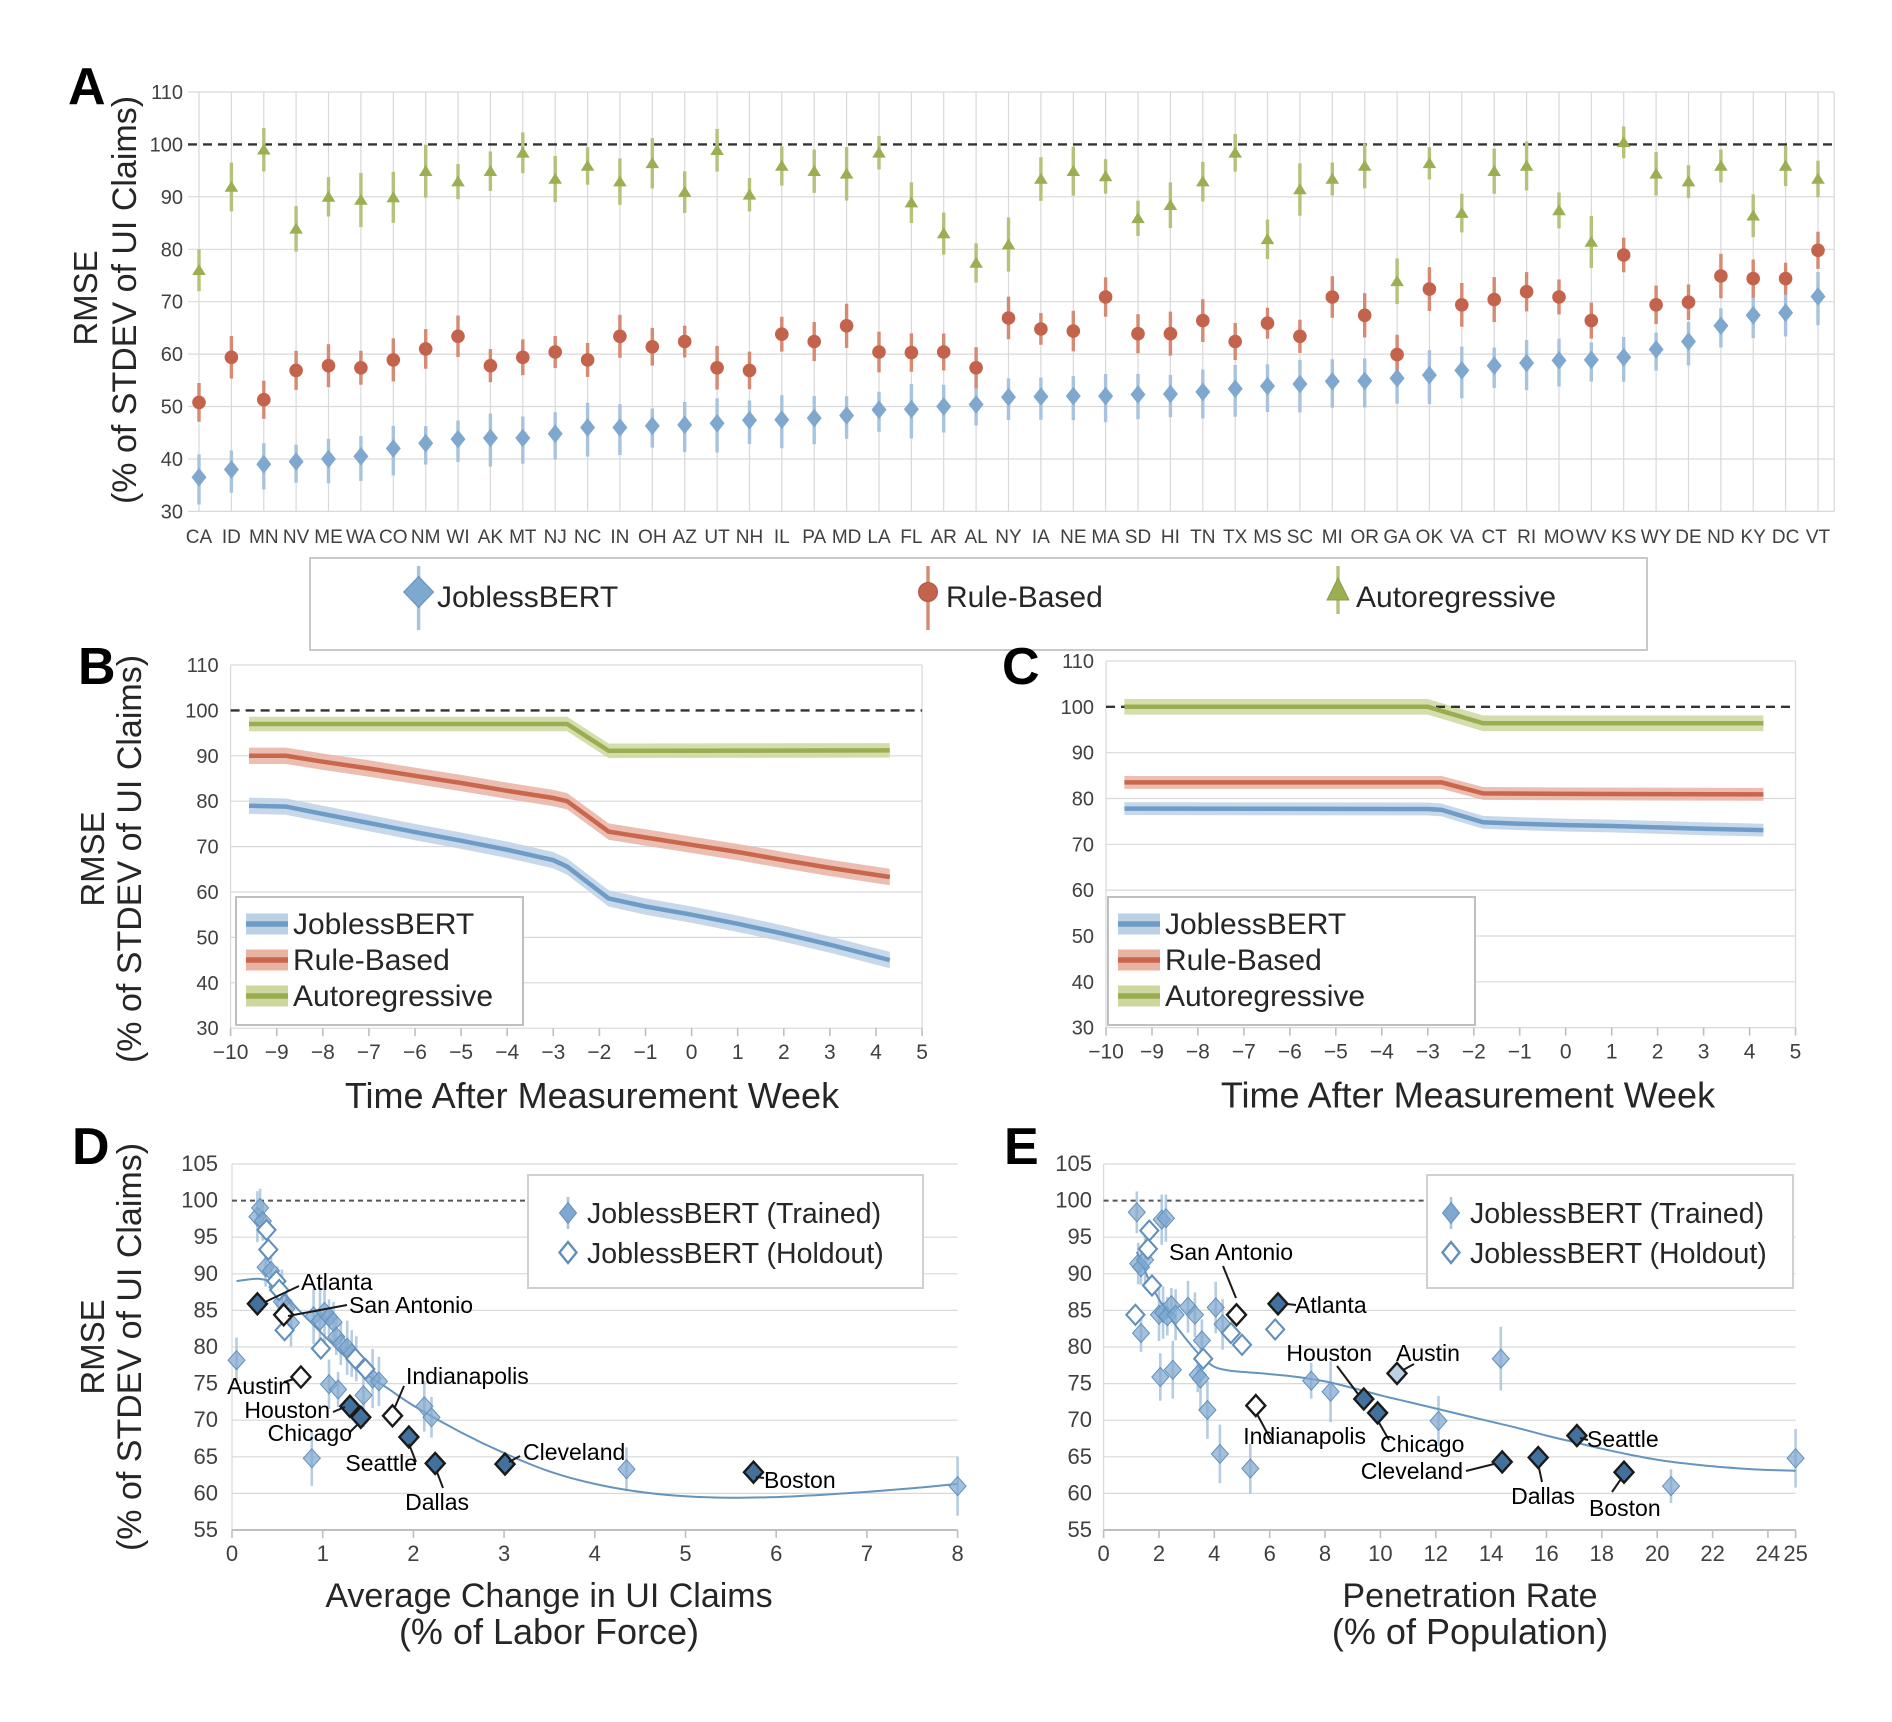  I want to click on svg-text: 65, so click(206, 1456).